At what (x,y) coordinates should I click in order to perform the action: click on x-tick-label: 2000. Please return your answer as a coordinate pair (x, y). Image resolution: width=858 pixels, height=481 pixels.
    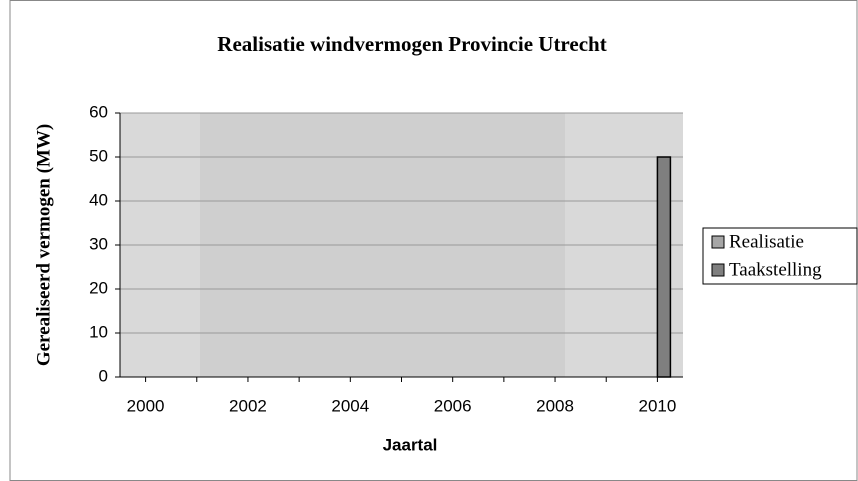
    Looking at the image, I should click on (146, 405).